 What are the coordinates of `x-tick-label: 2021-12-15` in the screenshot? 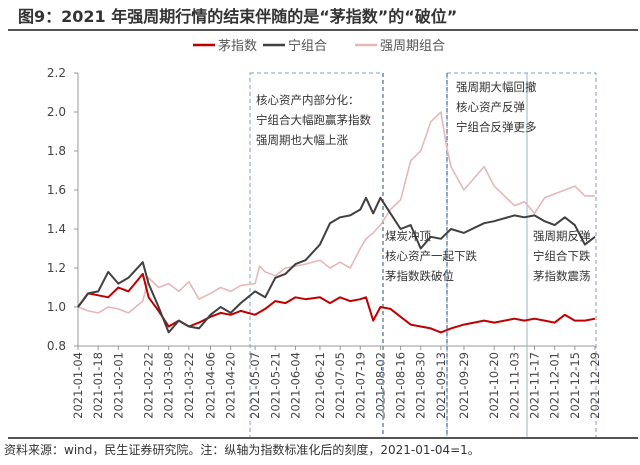 It's located at (575, 385).